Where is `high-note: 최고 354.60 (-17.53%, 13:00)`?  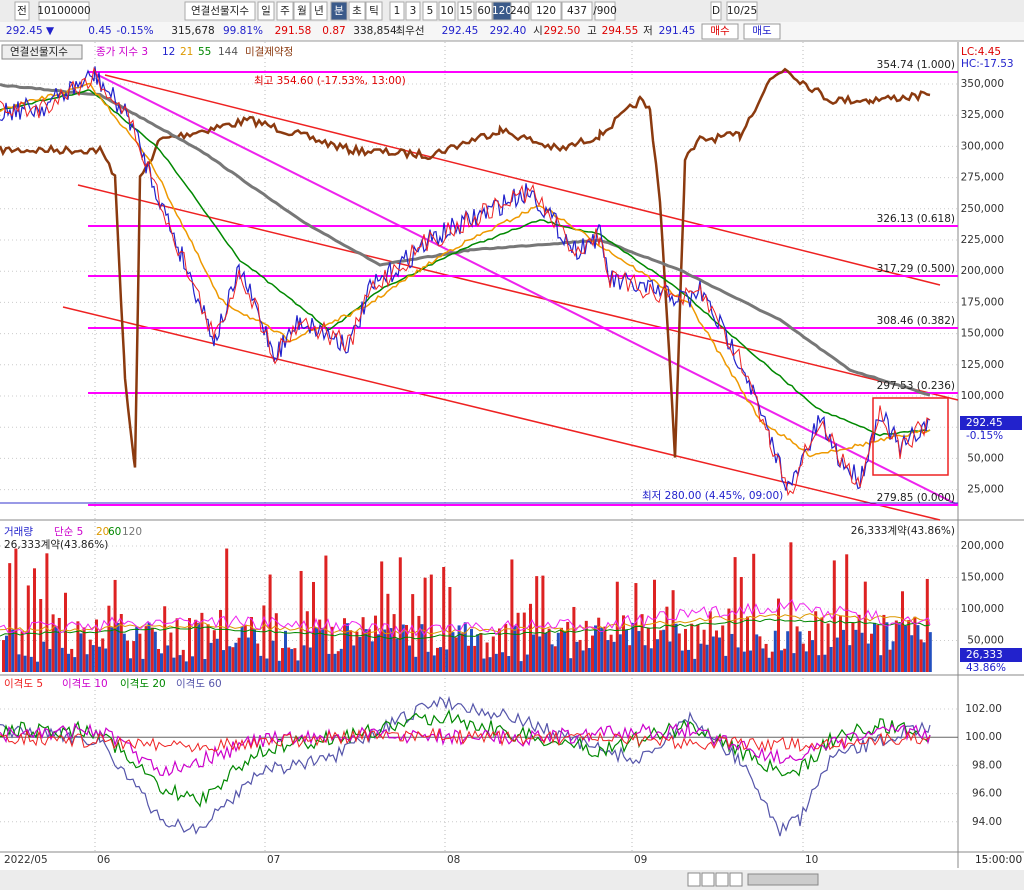 high-note: 최고 354.60 (-17.53%, 13:00) is located at coordinates (330, 81).